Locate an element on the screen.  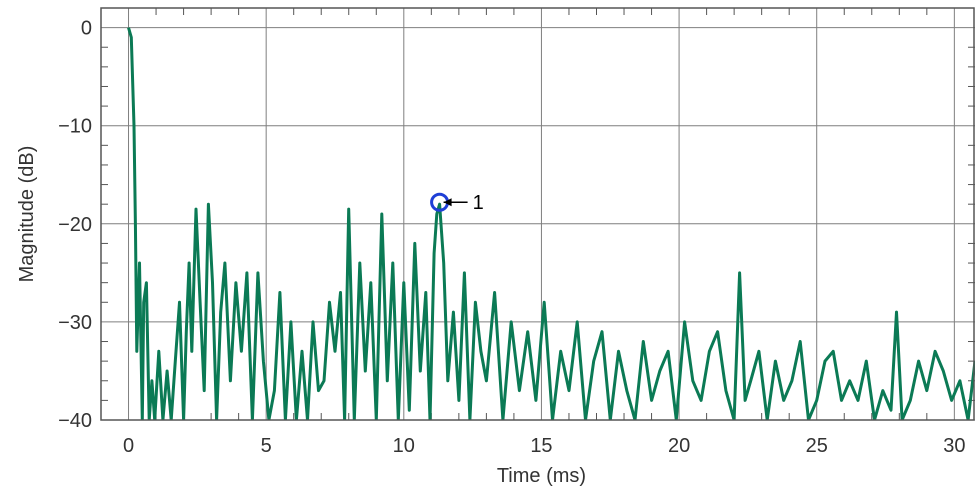
y-tick-label: −10 is located at coordinates (75, 127).